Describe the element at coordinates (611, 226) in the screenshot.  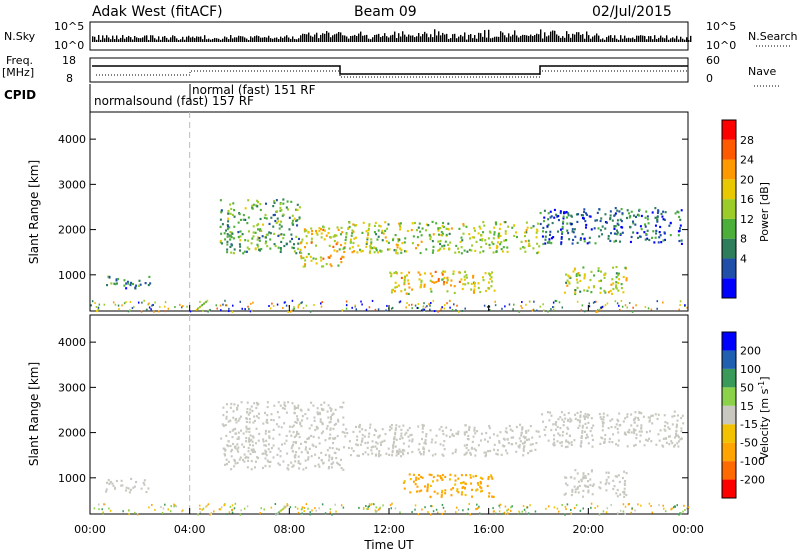
I see `echo-region` at that location.